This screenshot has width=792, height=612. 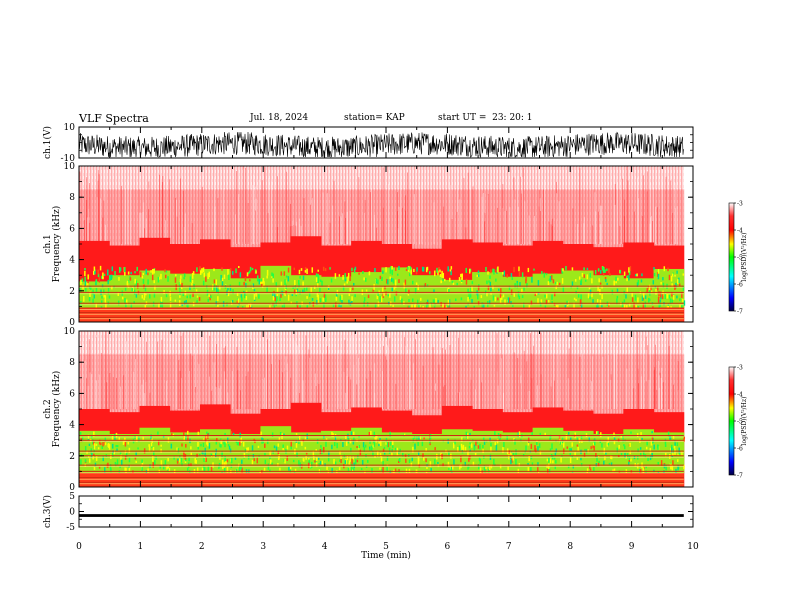 I want to click on ch1-waveform-line, so click(x=381, y=144).